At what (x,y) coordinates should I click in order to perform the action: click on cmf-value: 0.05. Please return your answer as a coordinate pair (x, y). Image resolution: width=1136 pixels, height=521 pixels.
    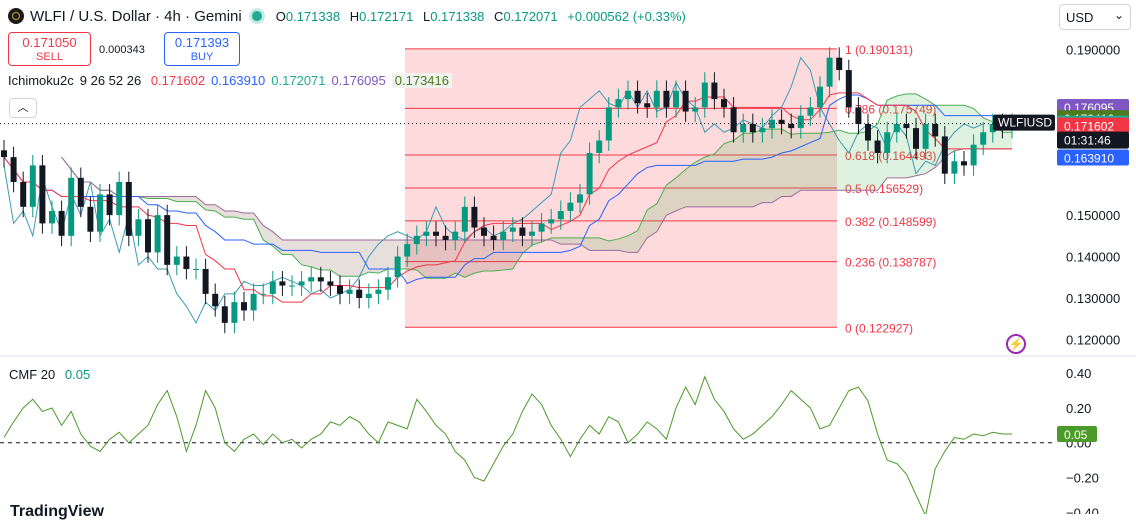
    Looking at the image, I should click on (77, 374).